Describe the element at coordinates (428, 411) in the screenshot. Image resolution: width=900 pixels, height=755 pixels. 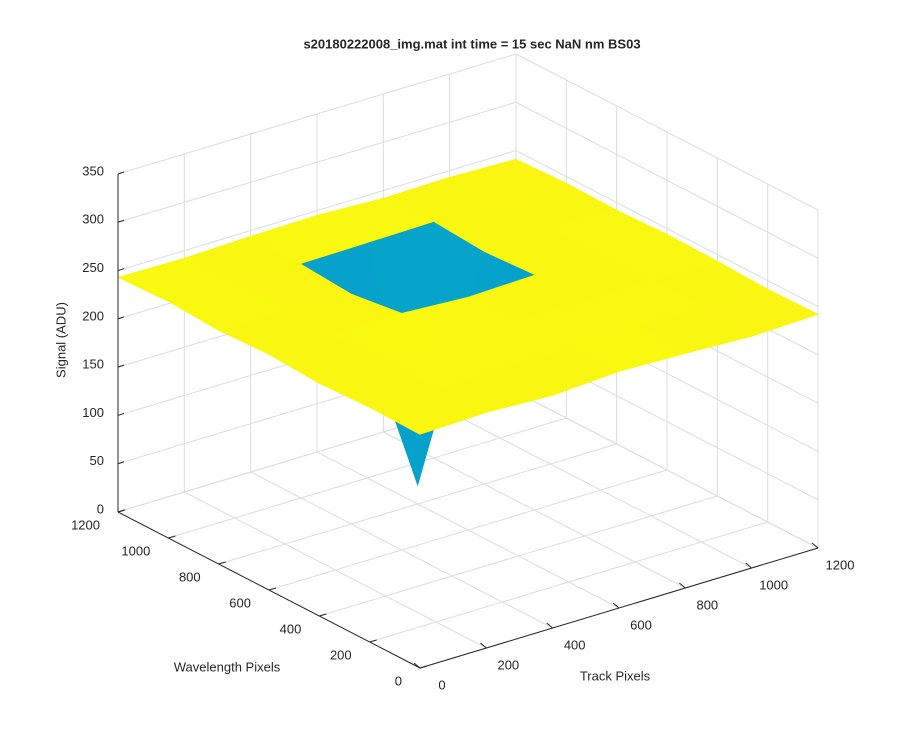
I see `surface-patch` at that location.